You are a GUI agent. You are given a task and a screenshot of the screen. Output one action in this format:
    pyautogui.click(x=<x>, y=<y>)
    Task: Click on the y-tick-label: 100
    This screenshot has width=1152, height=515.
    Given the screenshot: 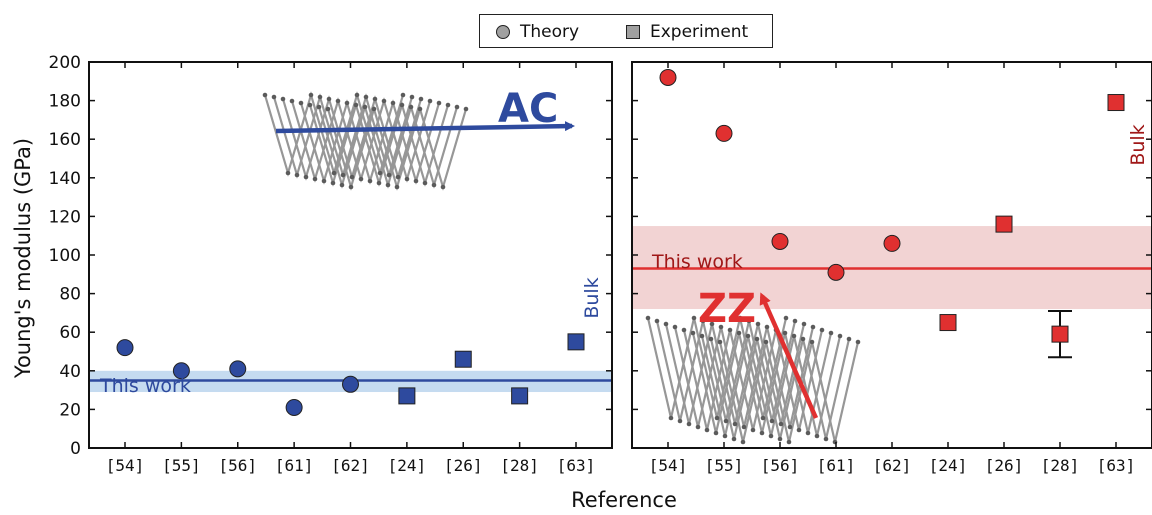 What is the action you would take?
    pyautogui.click(x=65, y=256)
    